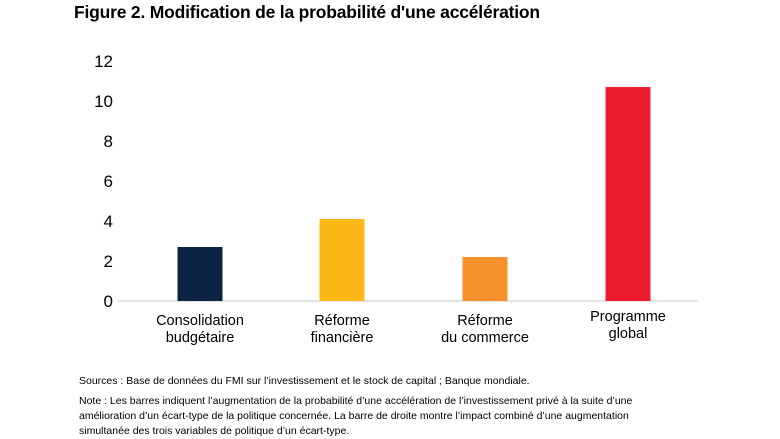 This screenshot has height=439, width=780. I want to click on category-label: Réforme financière, so click(342, 329).